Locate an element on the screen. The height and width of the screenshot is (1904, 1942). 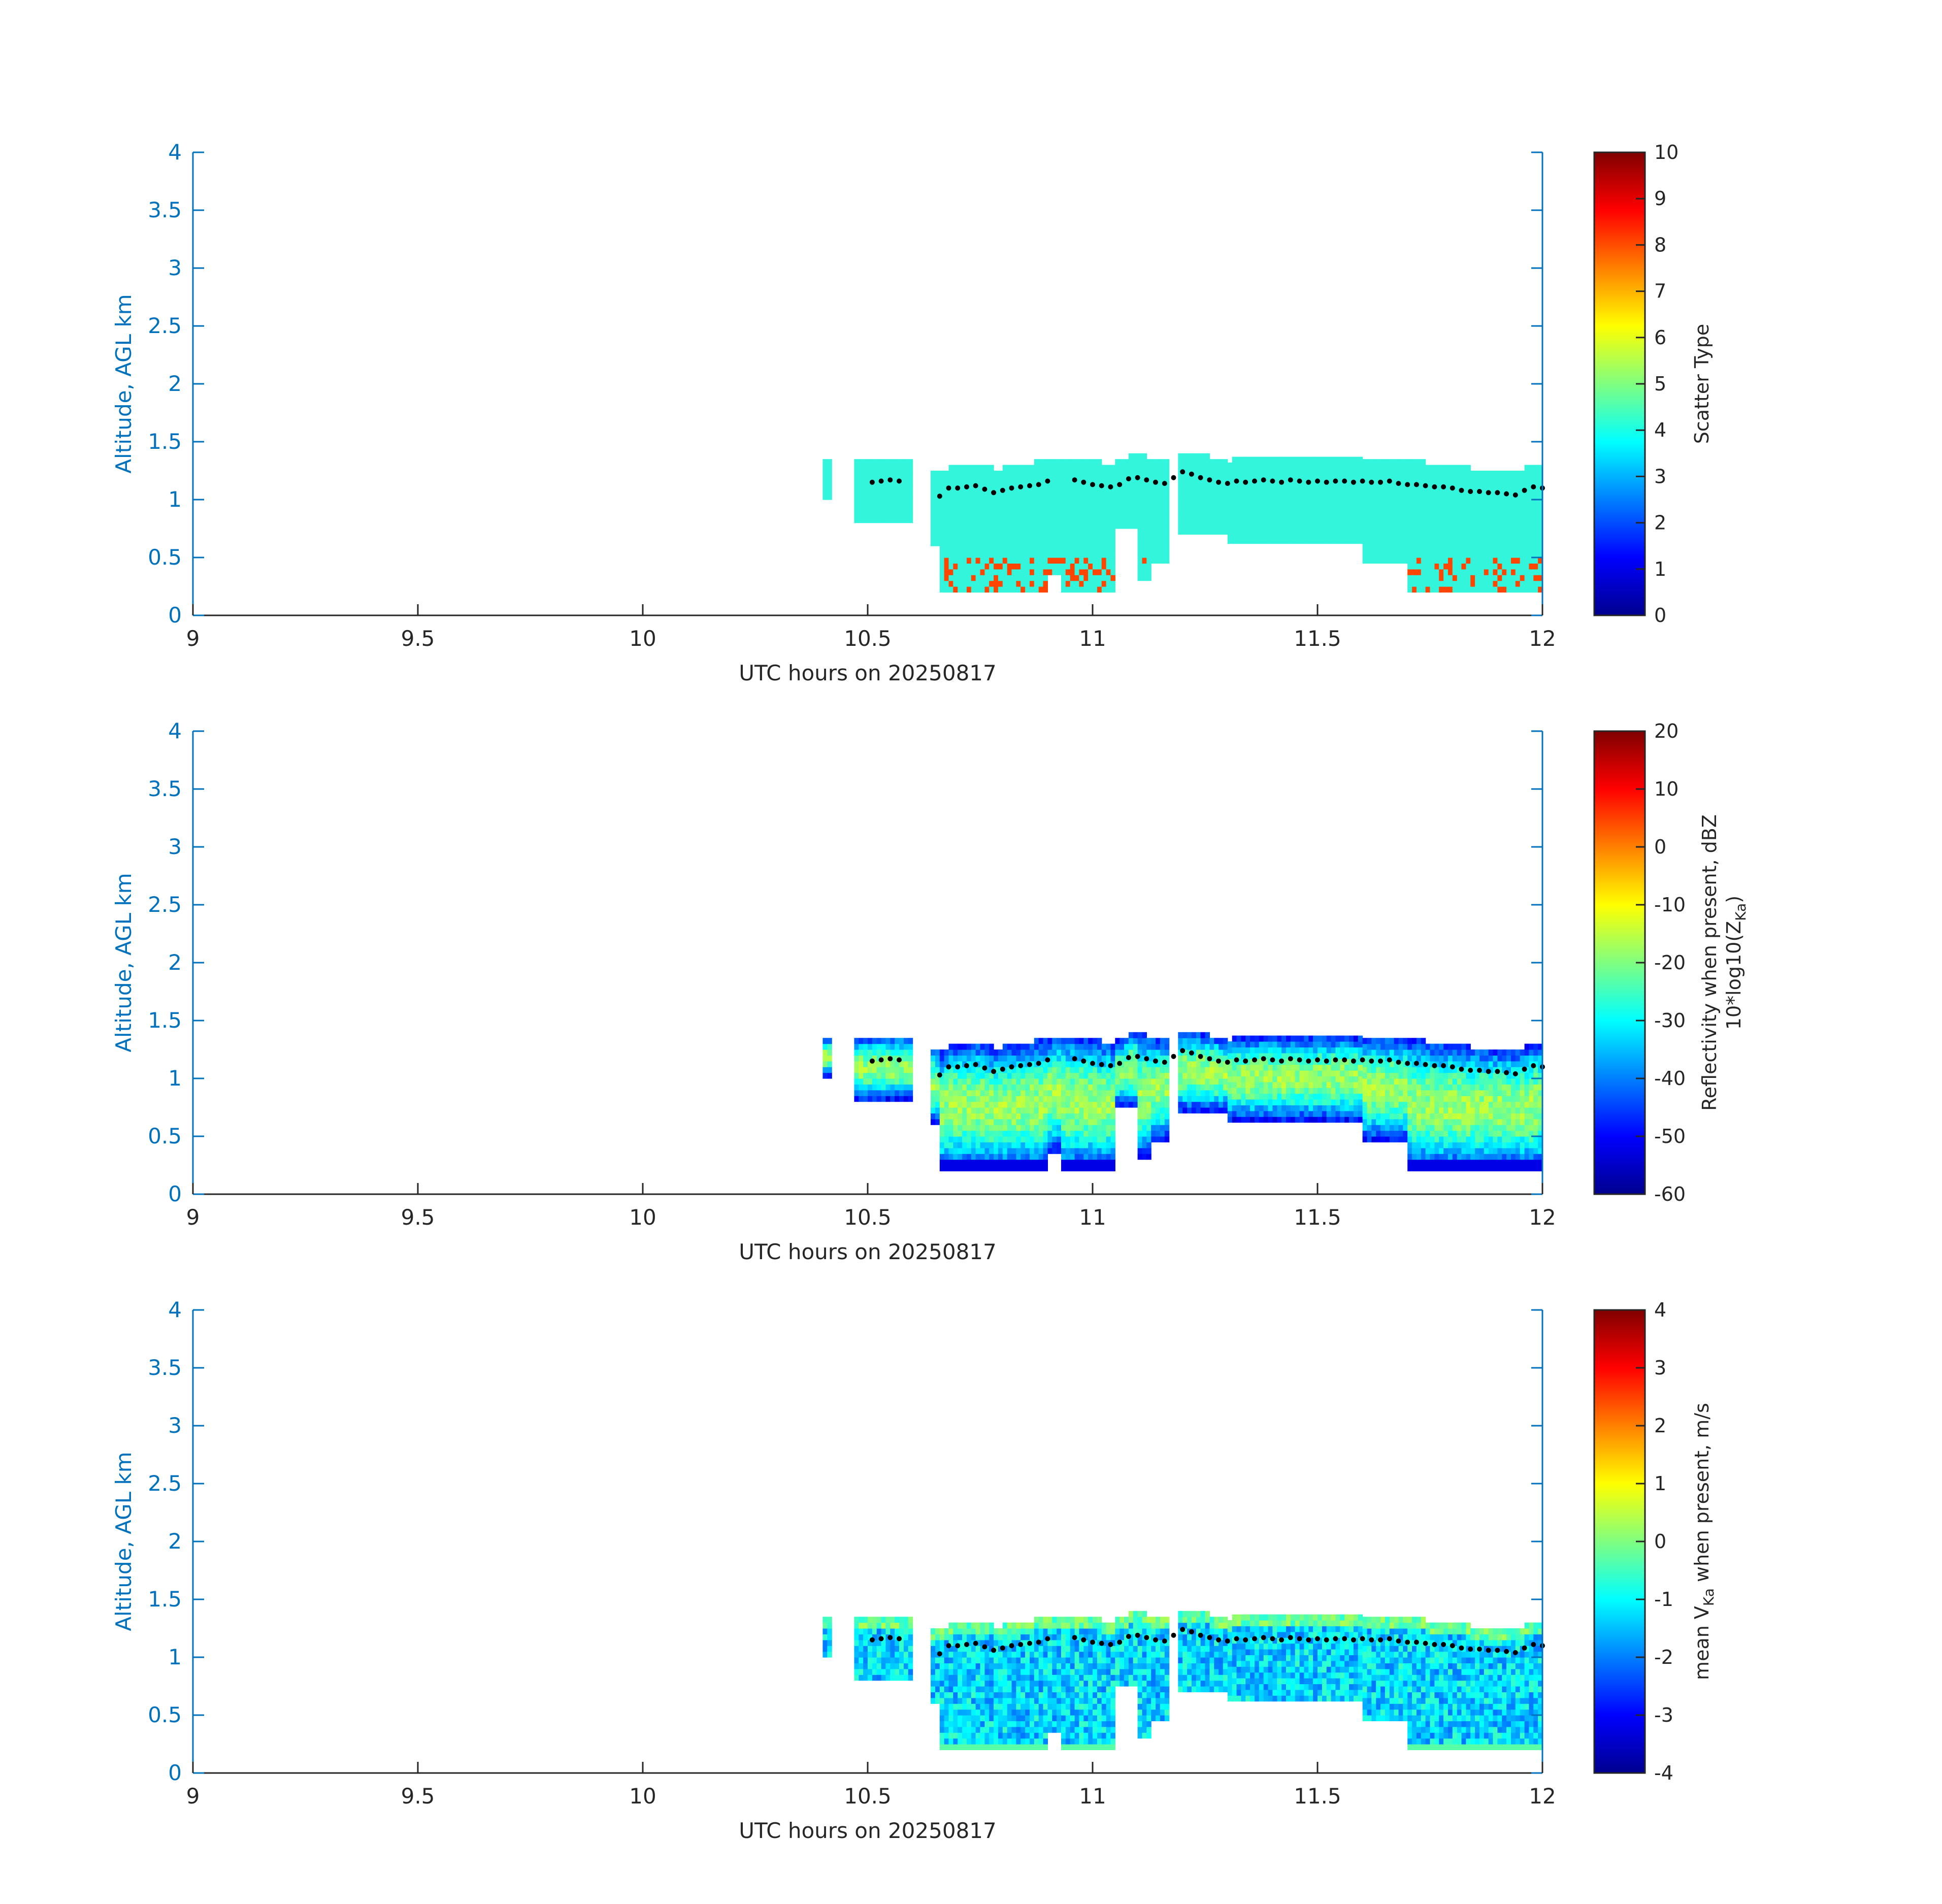
colorbar-tick-label: 9 is located at coordinates (1660, 199).